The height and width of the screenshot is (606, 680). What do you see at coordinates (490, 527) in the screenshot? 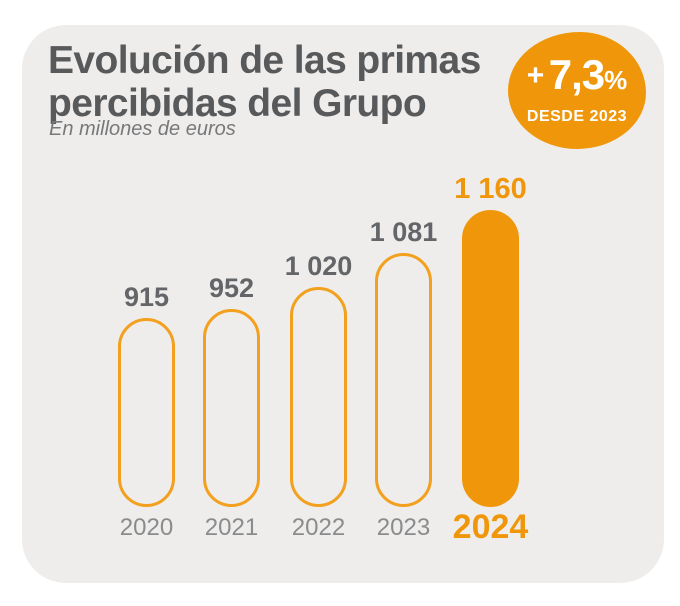
I see `bar-year-label: 2024` at bounding box center [490, 527].